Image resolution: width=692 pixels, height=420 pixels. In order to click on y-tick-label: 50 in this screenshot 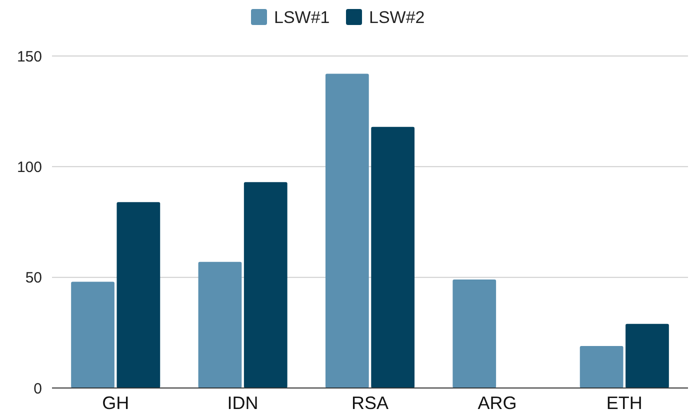, I will do `click(33, 278)`.